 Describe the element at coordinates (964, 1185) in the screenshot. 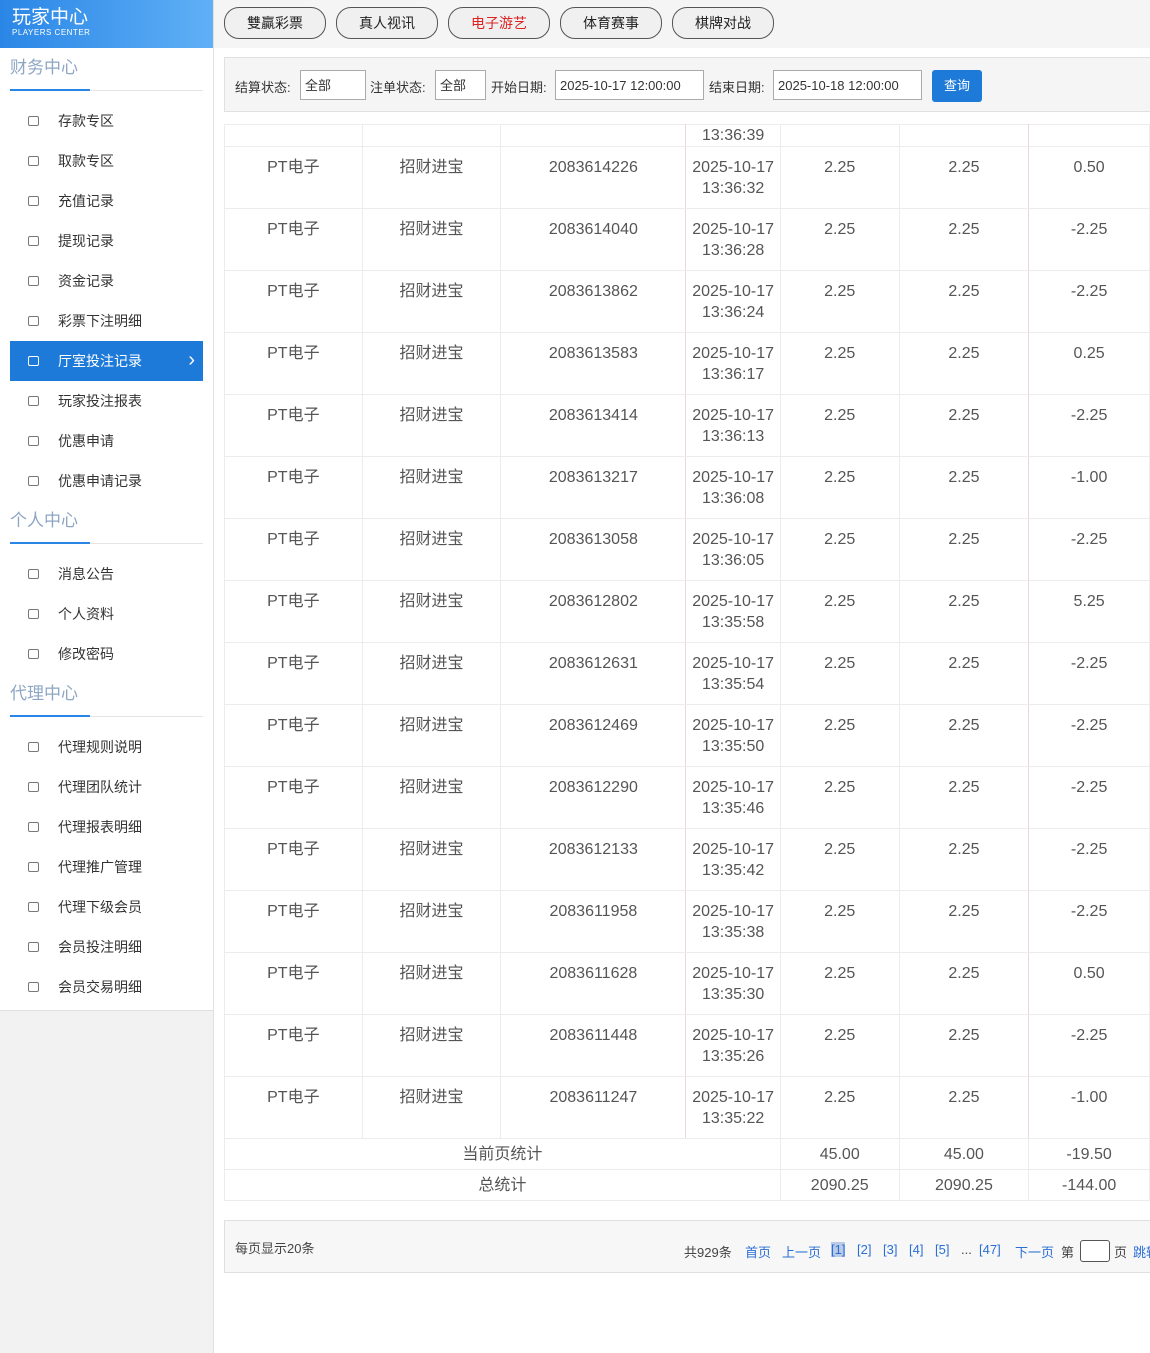

I see `summary-value: 2090.25` at that location.